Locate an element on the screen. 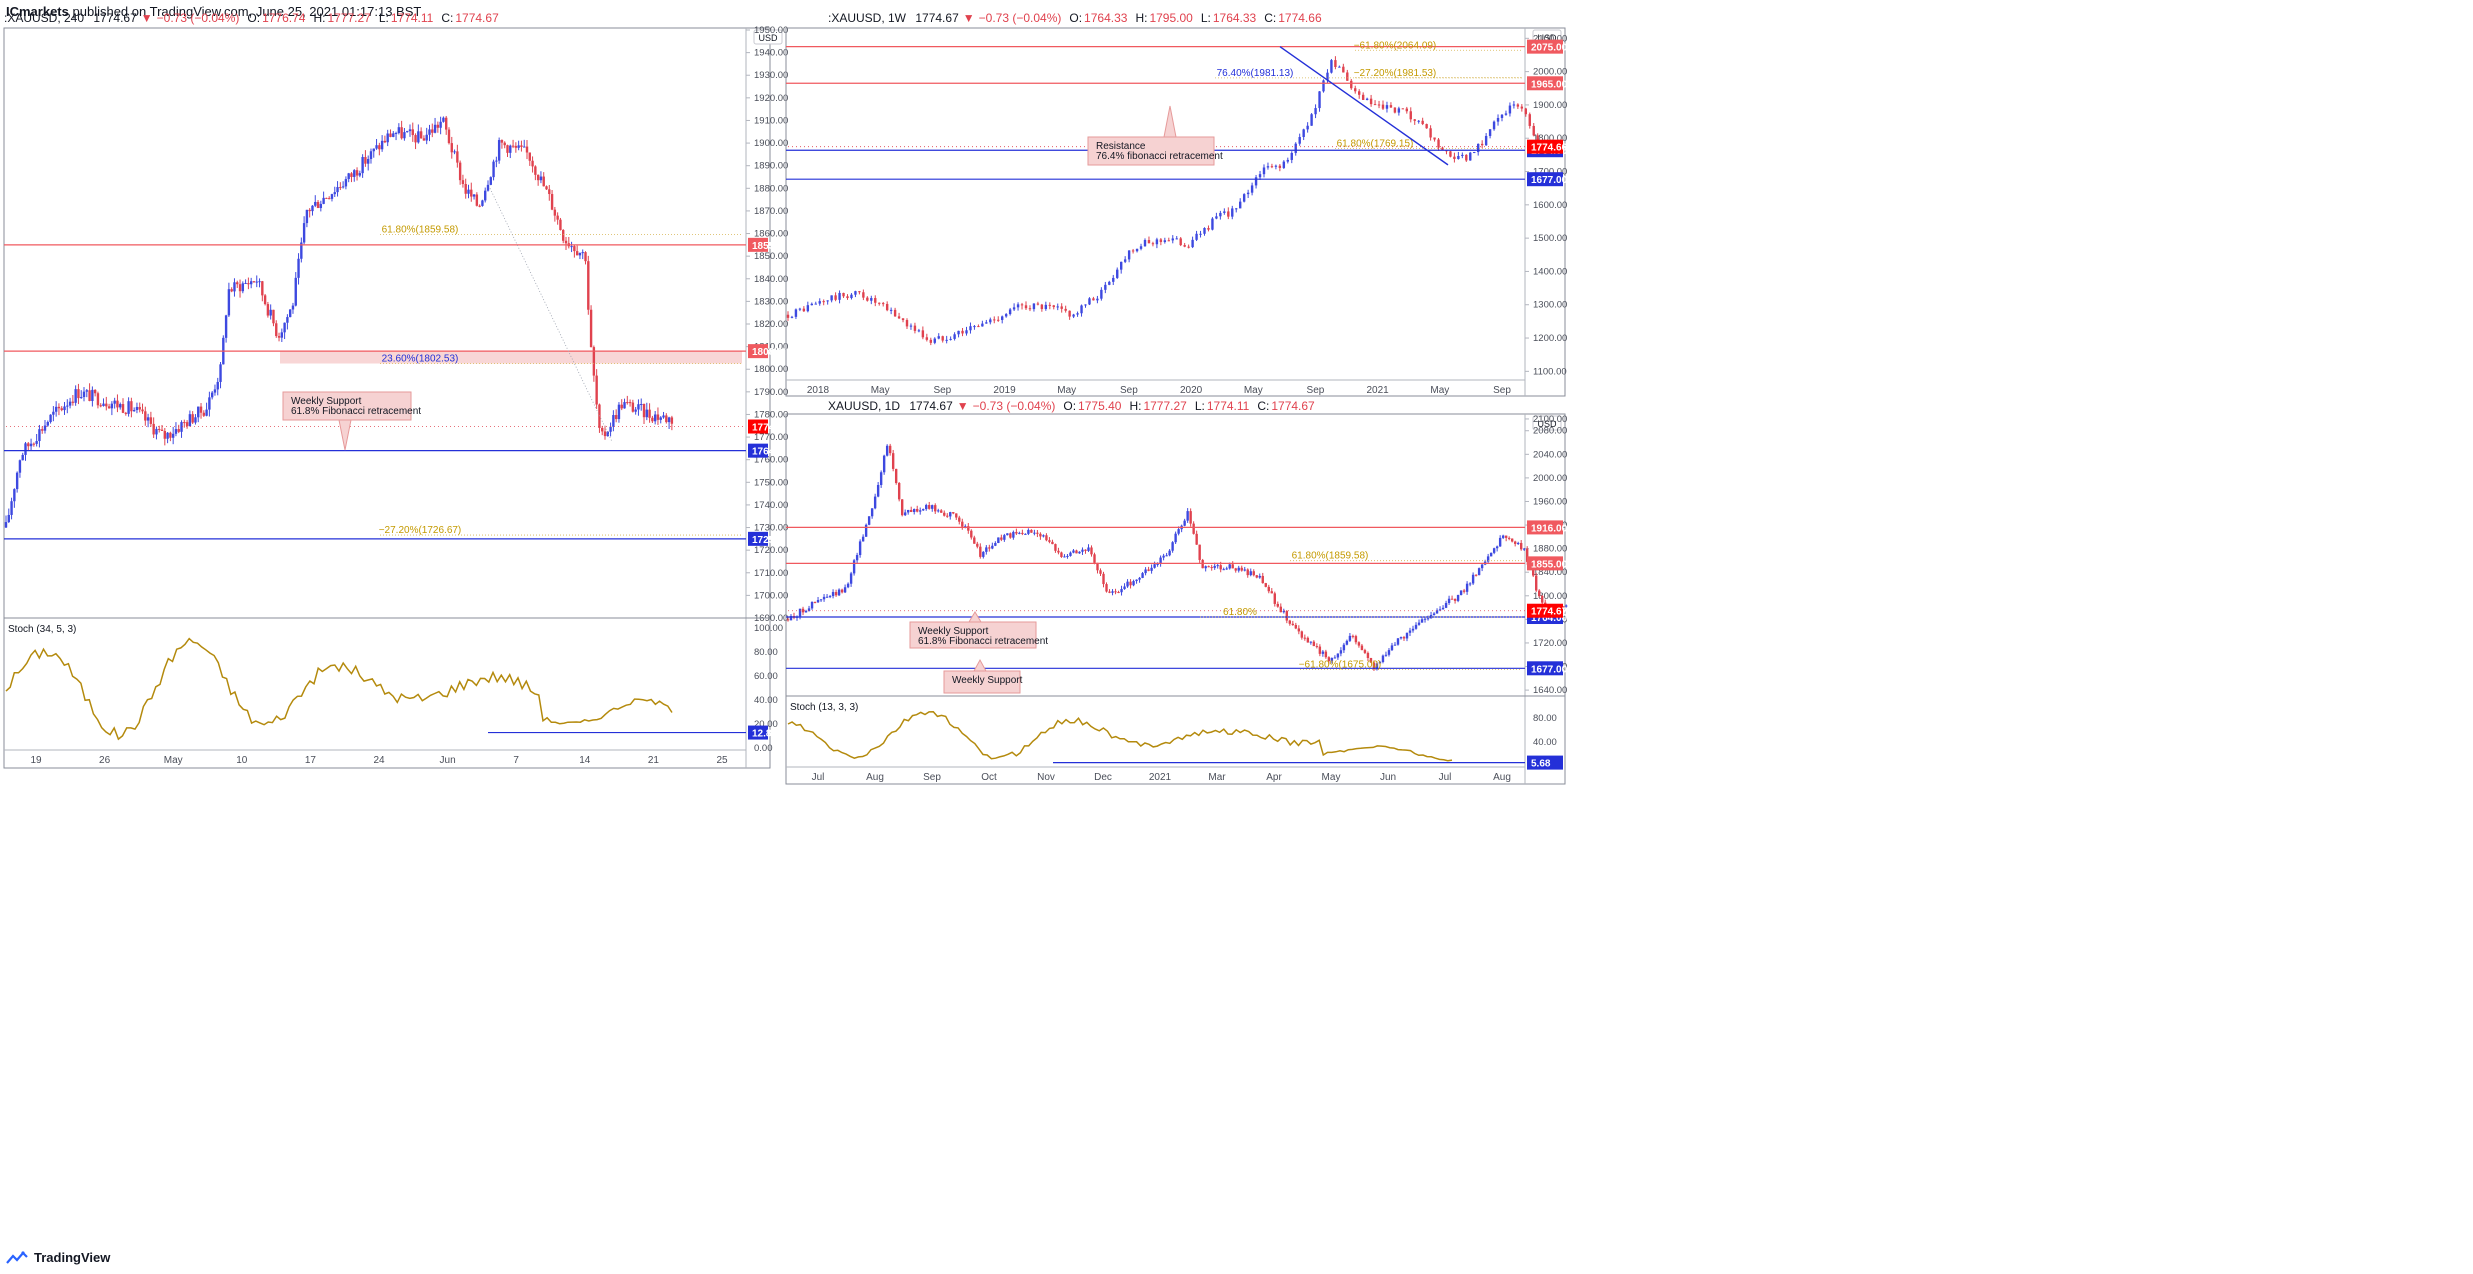 Image resolution: width=2473 pixels, height=1274 pixels. level-price-label: 1916.00 is located at coordinates (1549, 528).